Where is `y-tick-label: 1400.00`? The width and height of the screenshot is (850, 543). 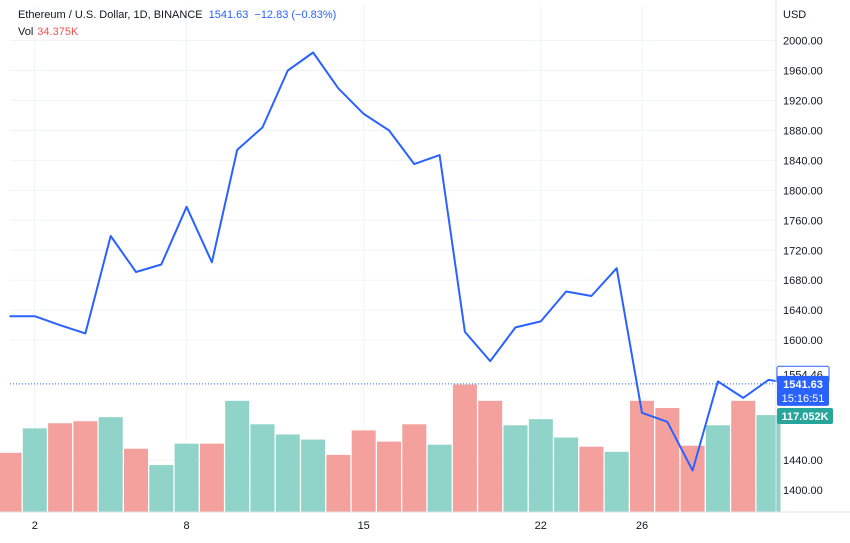
y-tick-label: 1400.00 is located at coordinates (803, 491).